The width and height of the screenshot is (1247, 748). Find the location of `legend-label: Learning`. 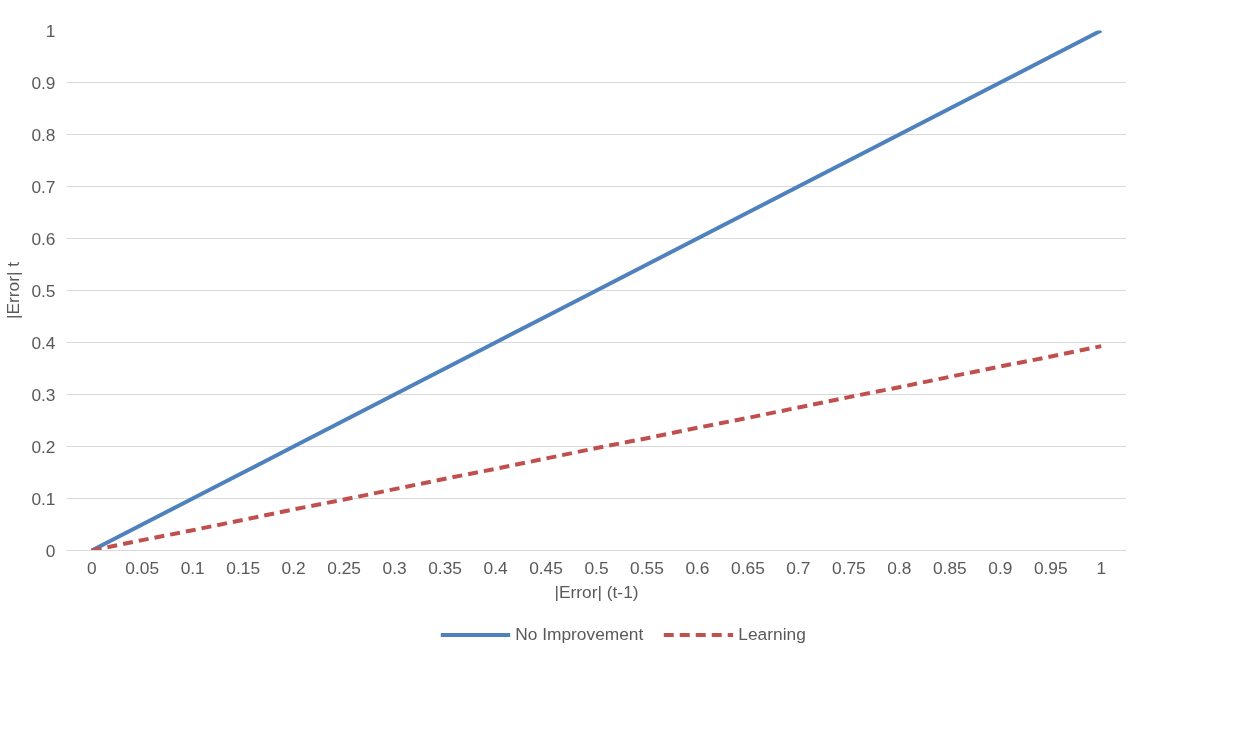

legend-label: Learning is located at coordinates (772, 634).